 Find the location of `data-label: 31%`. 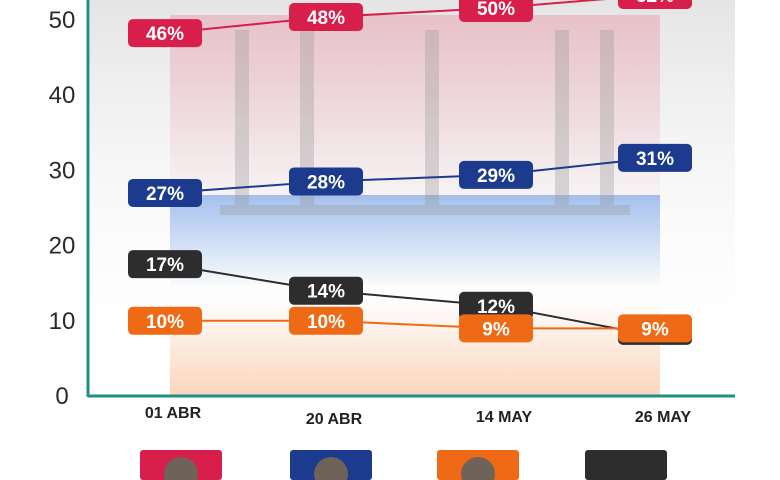

data-label: 31% is located at coordinates (655, 159).